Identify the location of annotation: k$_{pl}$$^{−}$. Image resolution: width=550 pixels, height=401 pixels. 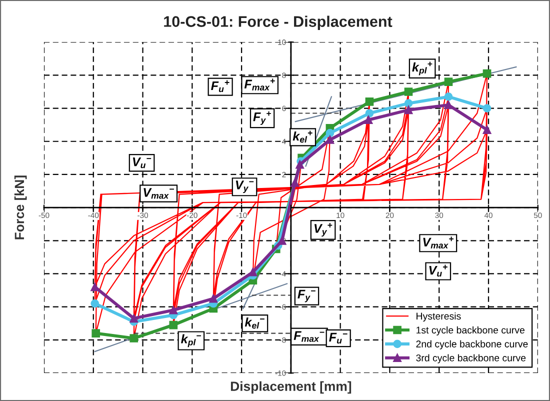
(191, 341).